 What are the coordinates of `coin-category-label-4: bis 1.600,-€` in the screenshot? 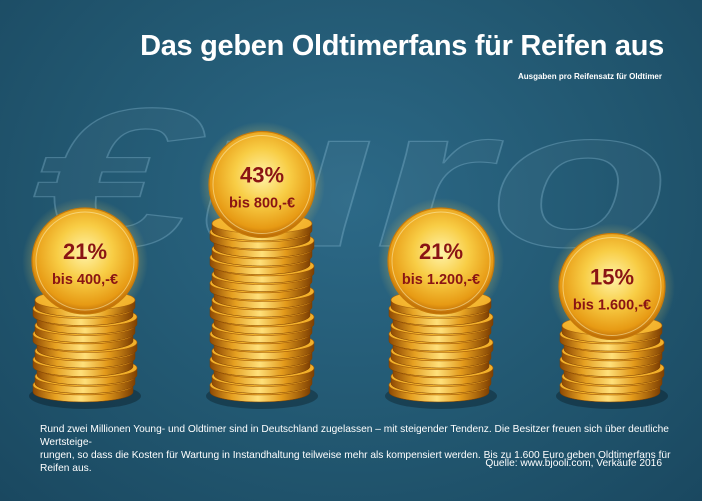 It's located at (612, 306).